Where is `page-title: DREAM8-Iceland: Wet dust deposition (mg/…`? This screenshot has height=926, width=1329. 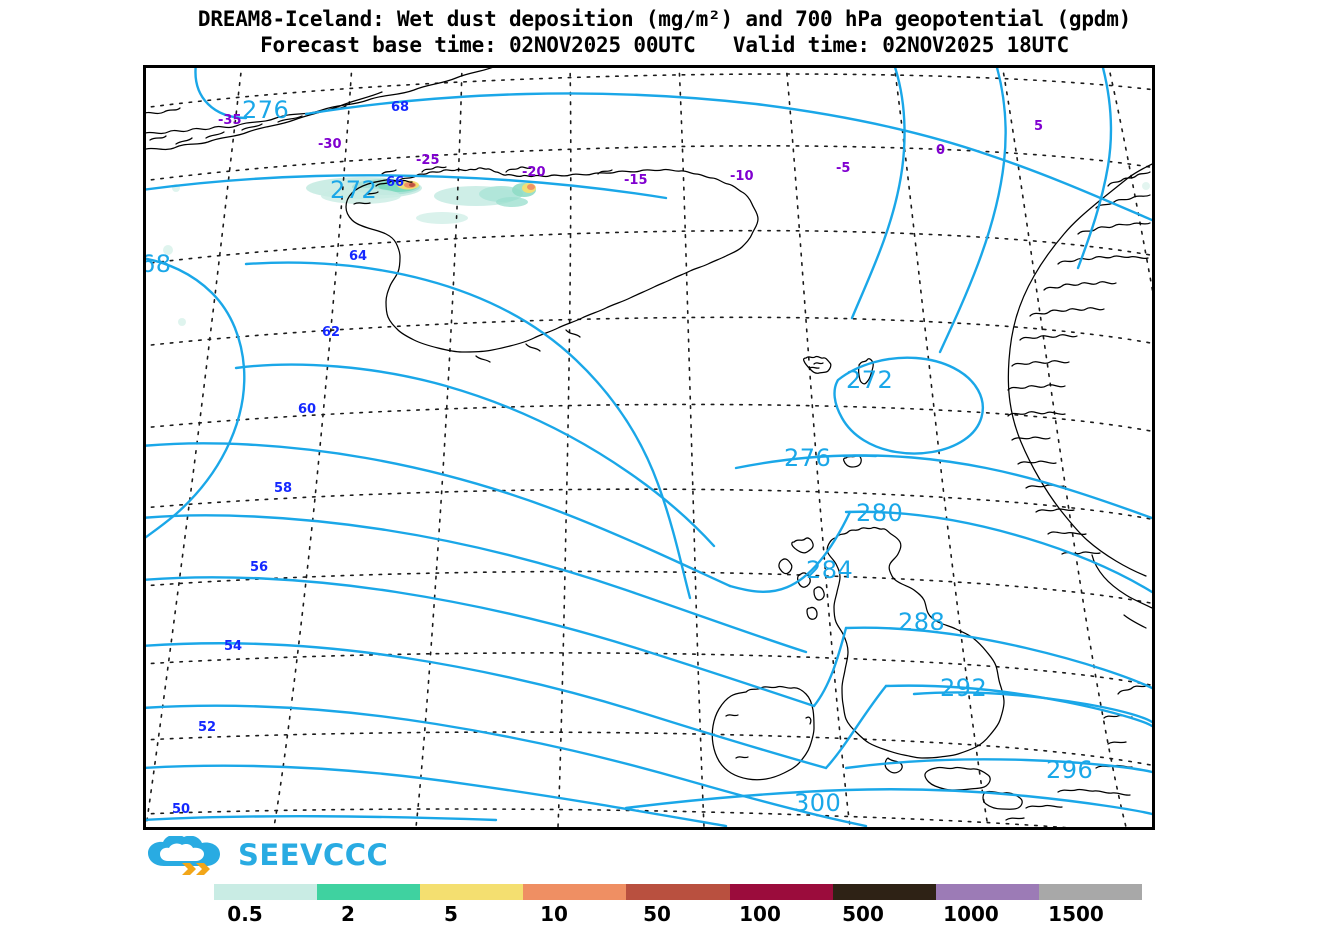
page-title: DREAM8-Iceland: Wet dust deposition (mg/… is located at coordinates (664, 19).